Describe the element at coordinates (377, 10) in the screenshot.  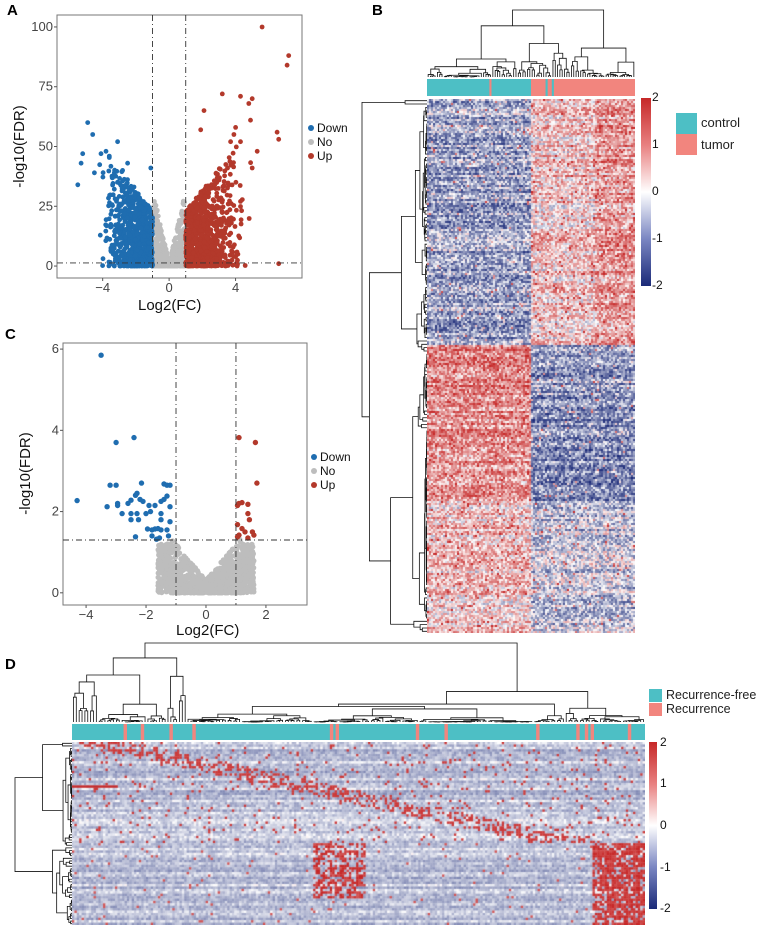
I see `panel-label-b: B` at that location.